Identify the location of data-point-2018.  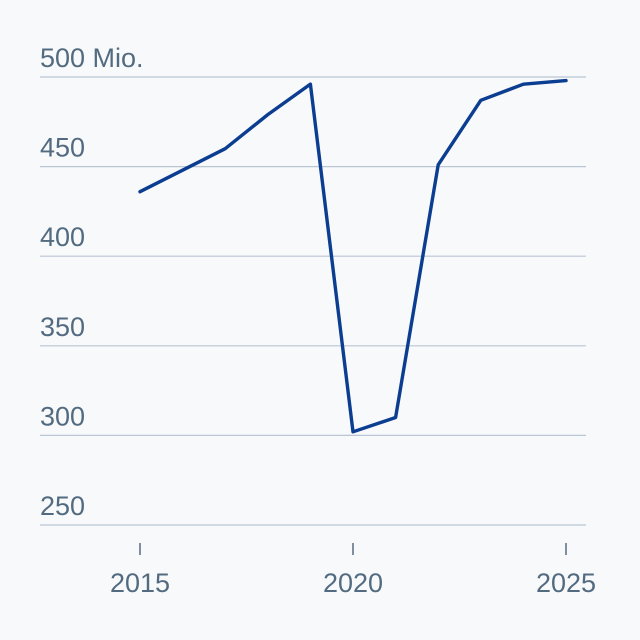
(268, 115).